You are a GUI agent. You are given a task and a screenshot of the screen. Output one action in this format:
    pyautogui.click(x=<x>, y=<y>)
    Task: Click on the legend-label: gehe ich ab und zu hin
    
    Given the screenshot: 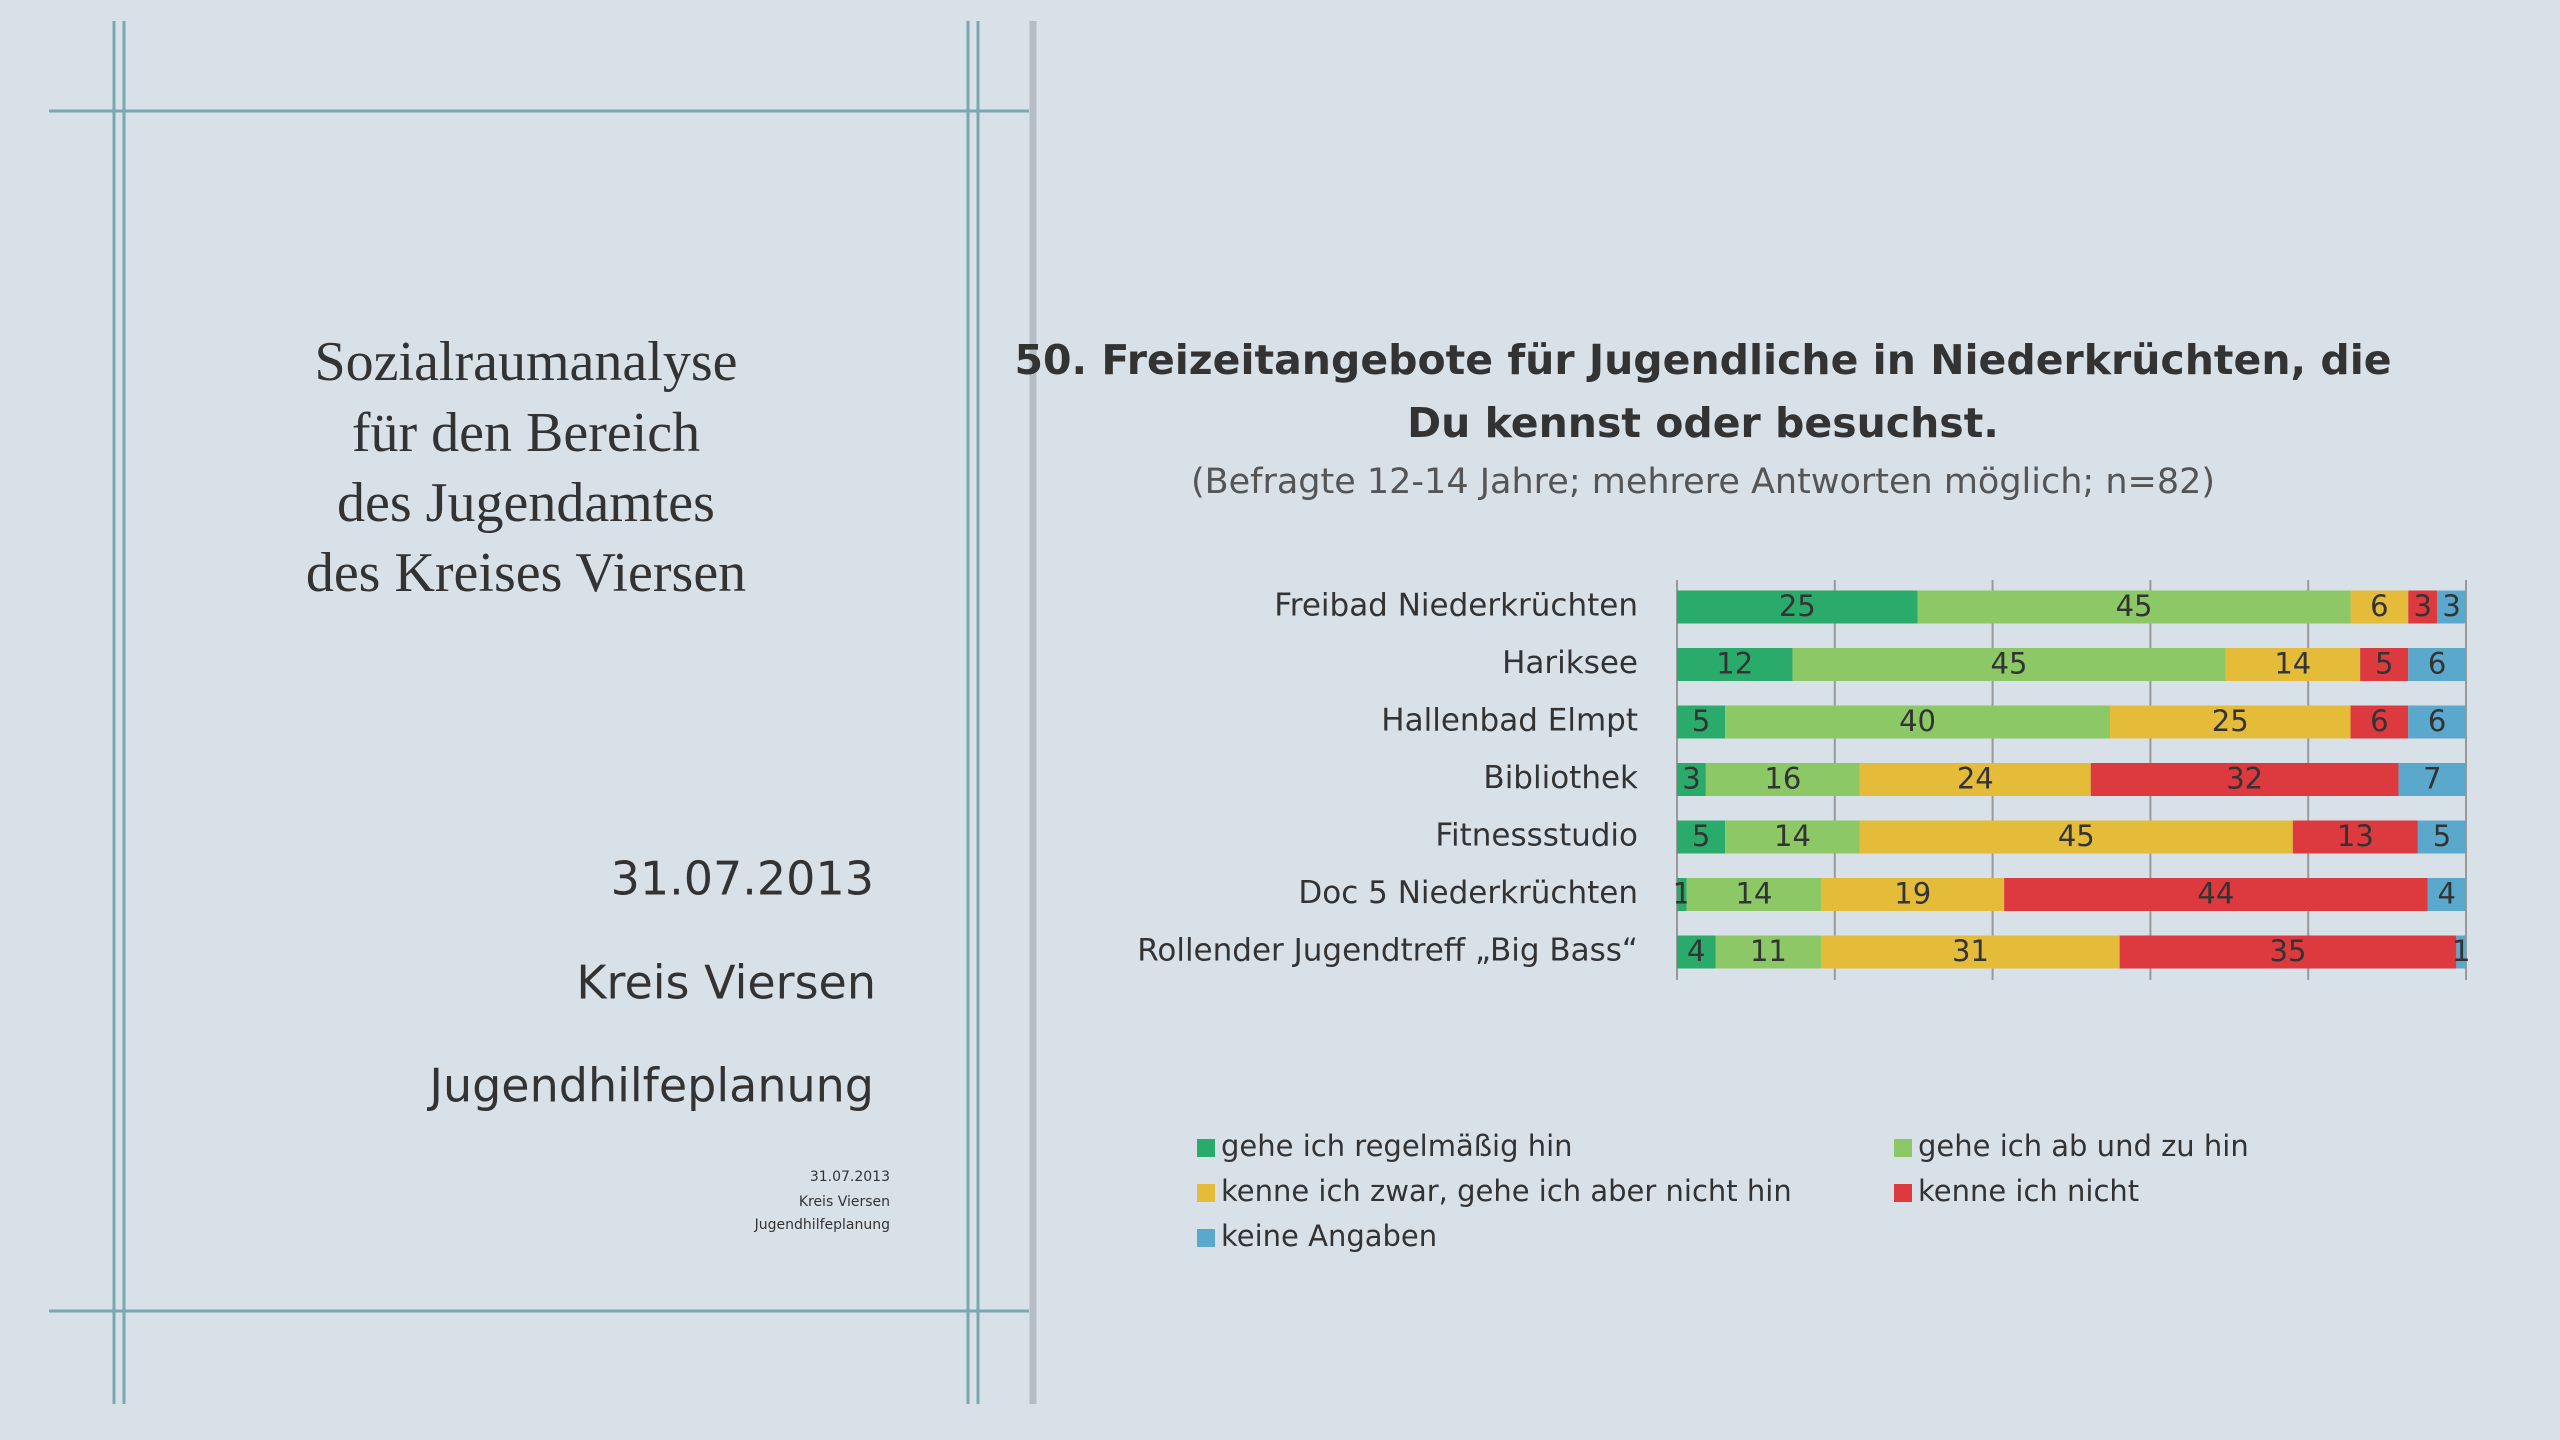 What is the action you would take?
    pyautogui.click(x=2083, y=1146)
    